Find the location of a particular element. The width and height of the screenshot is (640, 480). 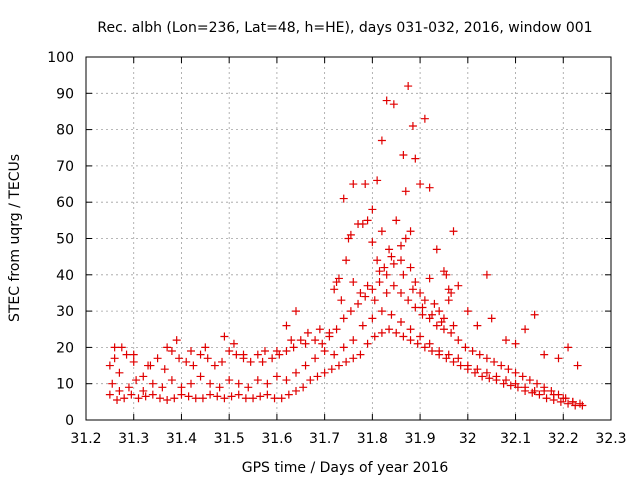

x-tick-label: 32 is located at coordinates (468, 439).